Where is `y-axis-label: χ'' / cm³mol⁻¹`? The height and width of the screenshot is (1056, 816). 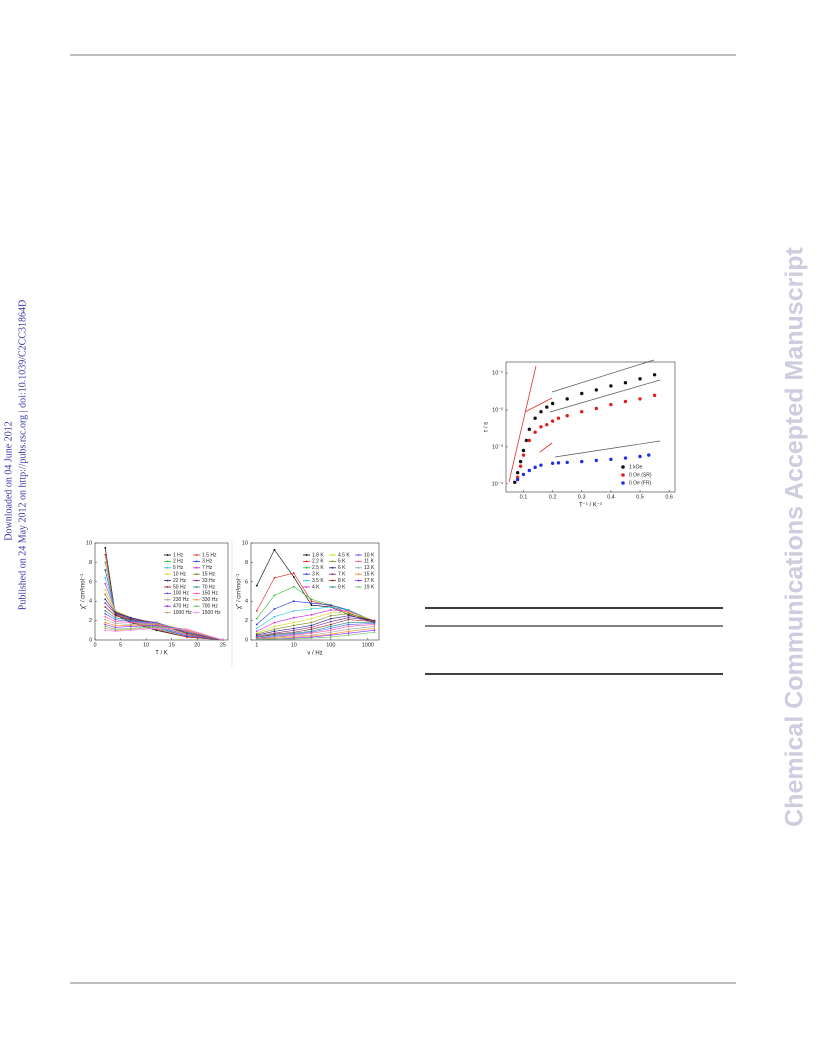
y-axis-label: χ'' / cm³mol⁻¹ is located at coordinates (240, 591).